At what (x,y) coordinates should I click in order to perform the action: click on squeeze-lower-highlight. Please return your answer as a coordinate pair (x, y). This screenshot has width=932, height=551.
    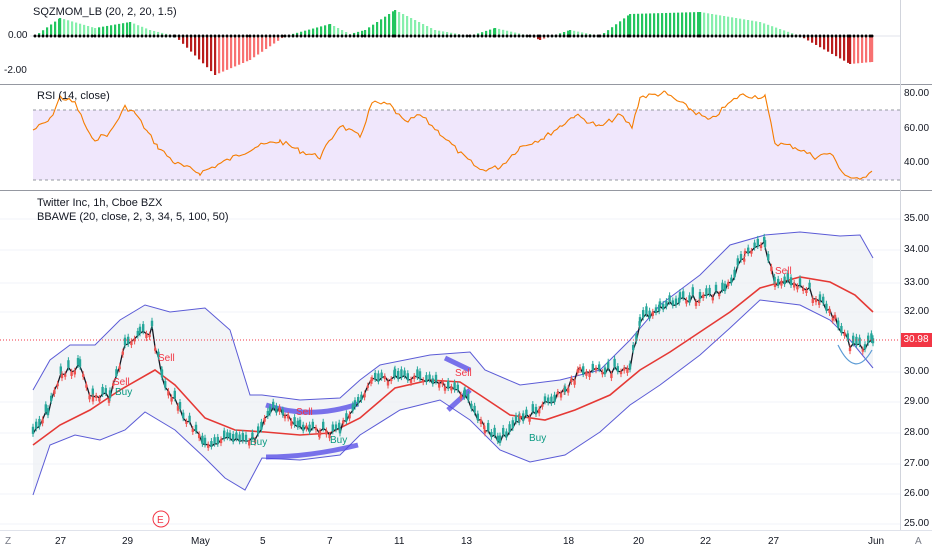
    Looking at the image, I should click on (312, 451).